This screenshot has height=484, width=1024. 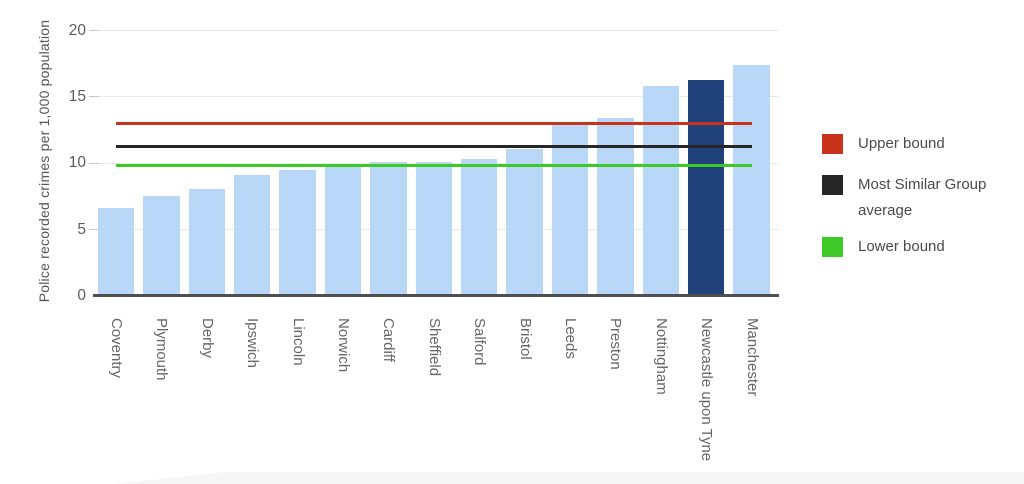 I want to click on lower-bound-label: Lower bound, so click(x=901, y=246).